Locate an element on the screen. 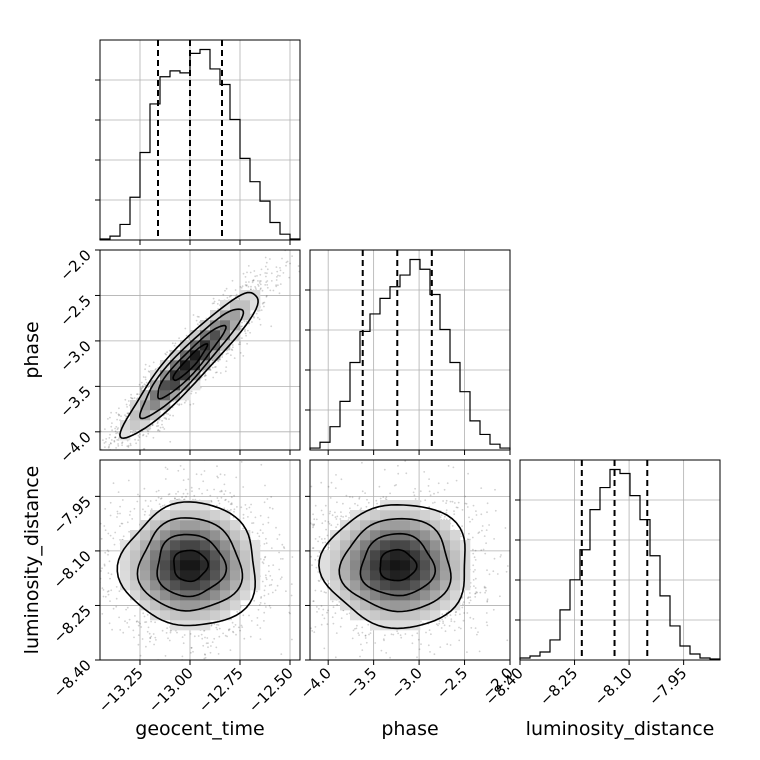 This screenshot has height=760, width=760. x-tick-label: −12.75 is located at coordinates (221, 690).